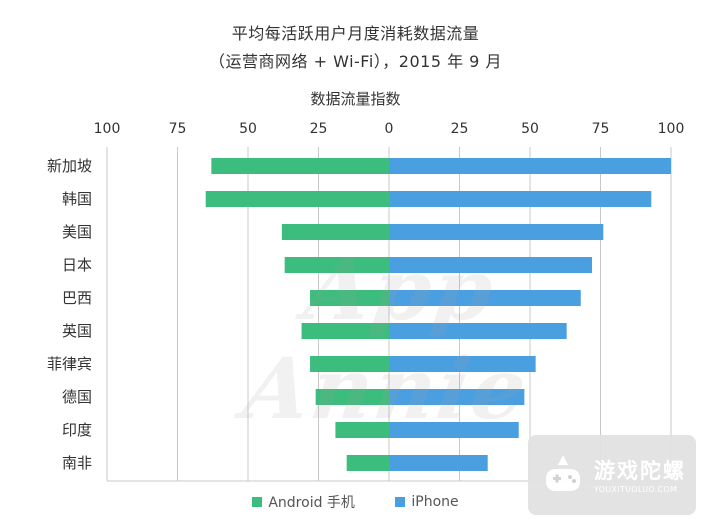 This screenshot has height=529, width=711. What do you see at coordinates (530, 129) in the screenshot?
I see `tick-label-right-50: 50` at bounding box center [530, 129].